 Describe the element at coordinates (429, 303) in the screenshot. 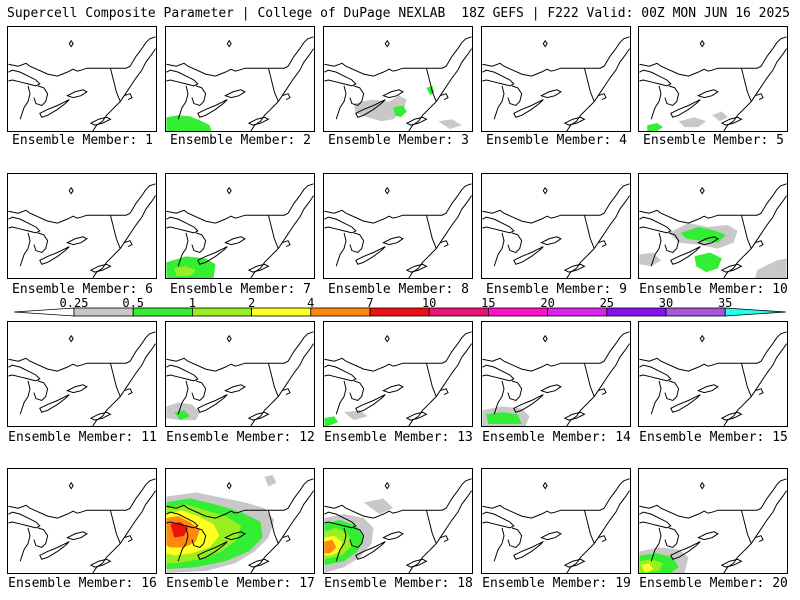

I see `colorbar-tick-label: 10` at that location.